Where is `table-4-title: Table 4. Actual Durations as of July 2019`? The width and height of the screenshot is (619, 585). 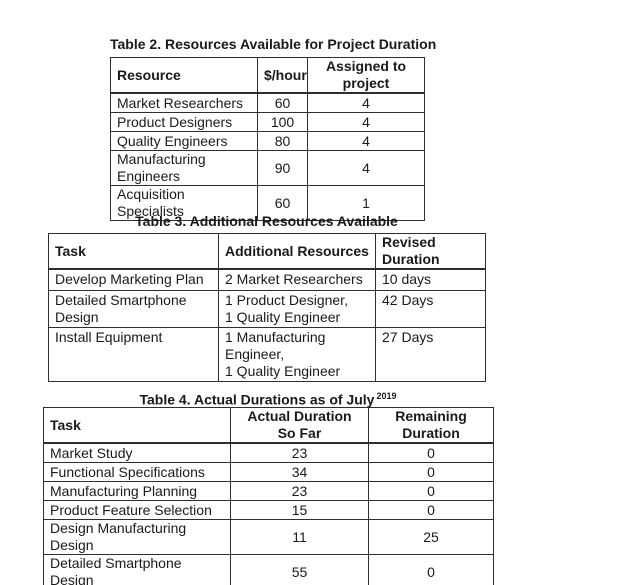
table-4-title: Table 4. Actual Durations as of July 2019 is located at coordinates (268, 398).